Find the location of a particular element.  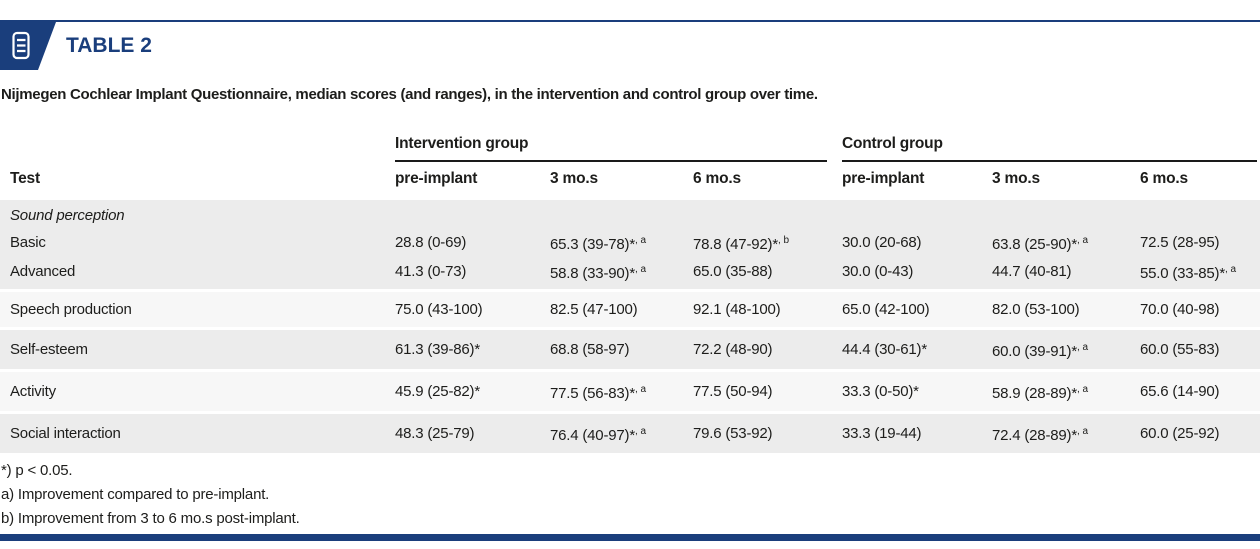

cell-value: 58.9 (28-89)* is located at coordinates (1034, 393).